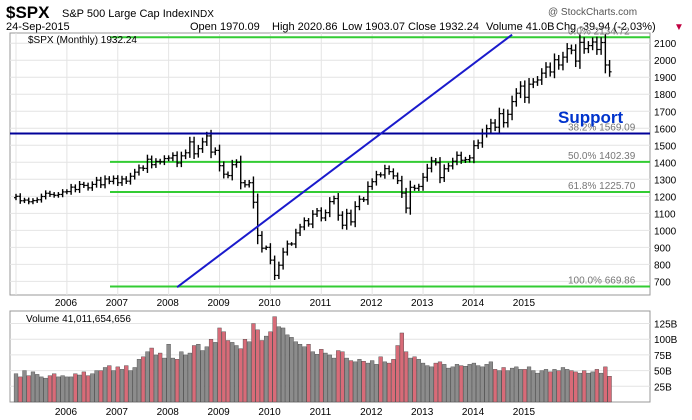 This screenshot has width=692, height=420. I want to click on price-tick-label: 700, so click(662, 282).